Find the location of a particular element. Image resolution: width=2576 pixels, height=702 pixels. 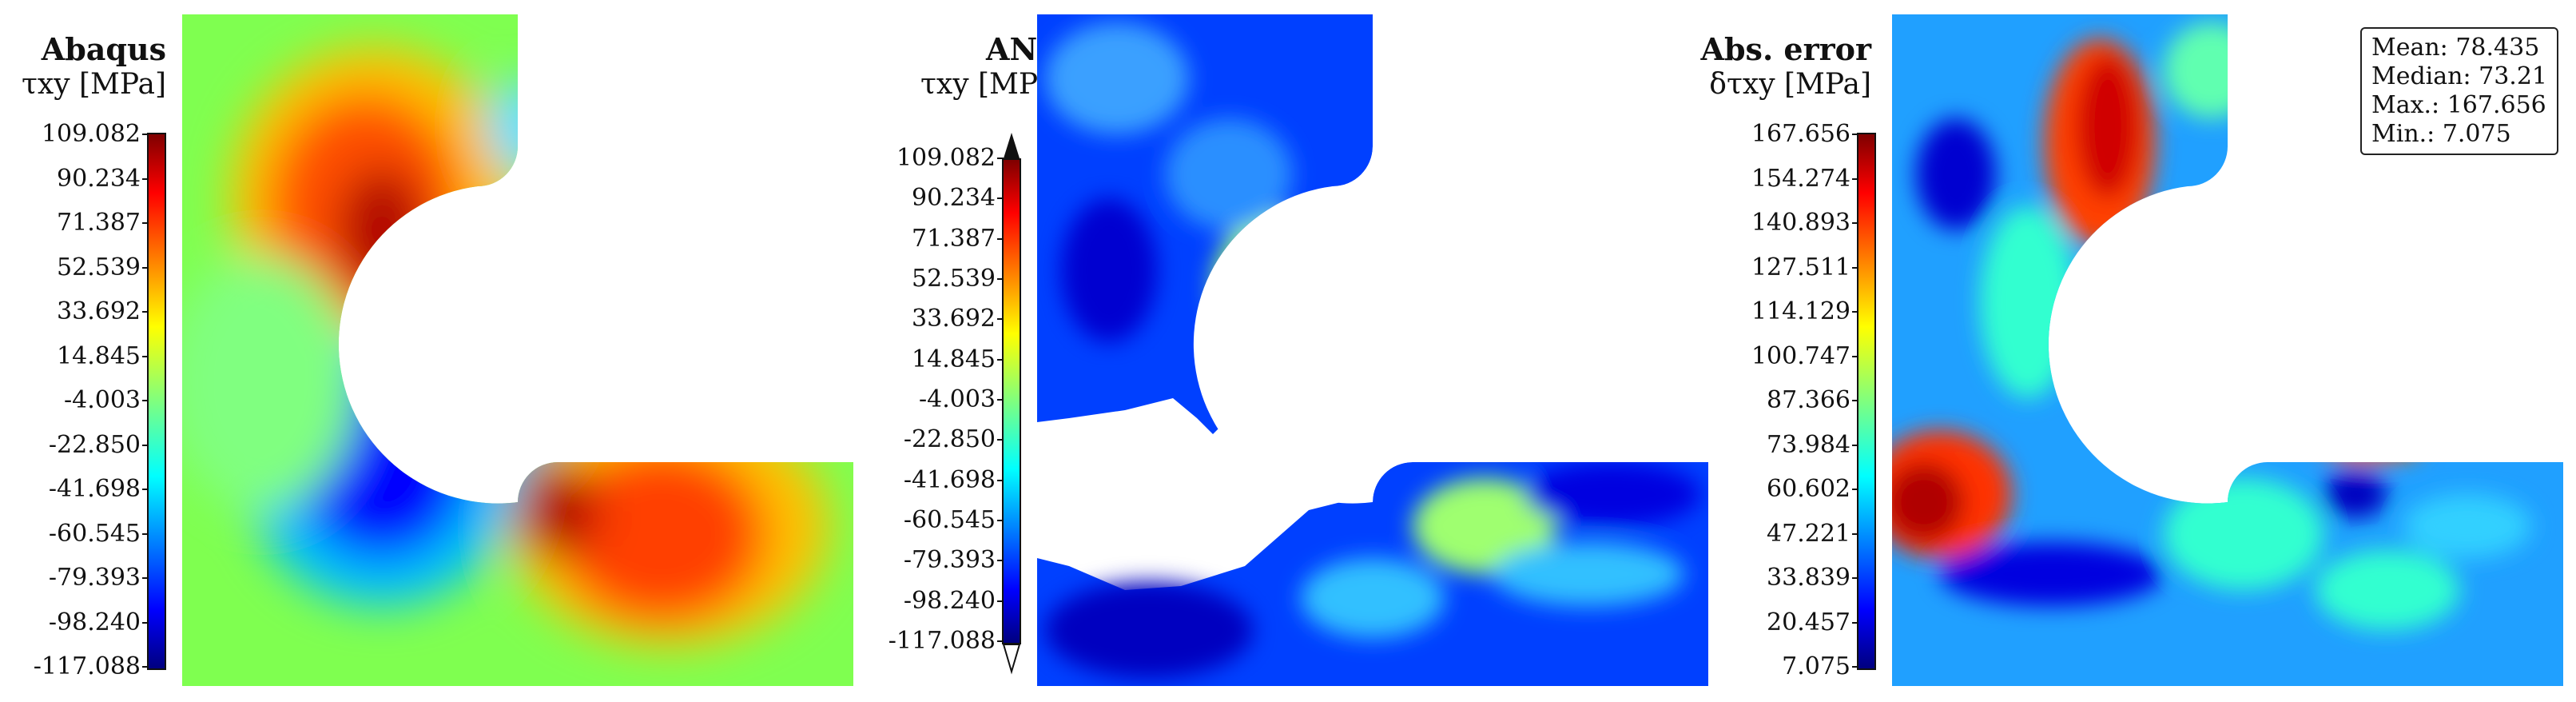

tick-label: 114.129 is located at coordinates (1801, 311).